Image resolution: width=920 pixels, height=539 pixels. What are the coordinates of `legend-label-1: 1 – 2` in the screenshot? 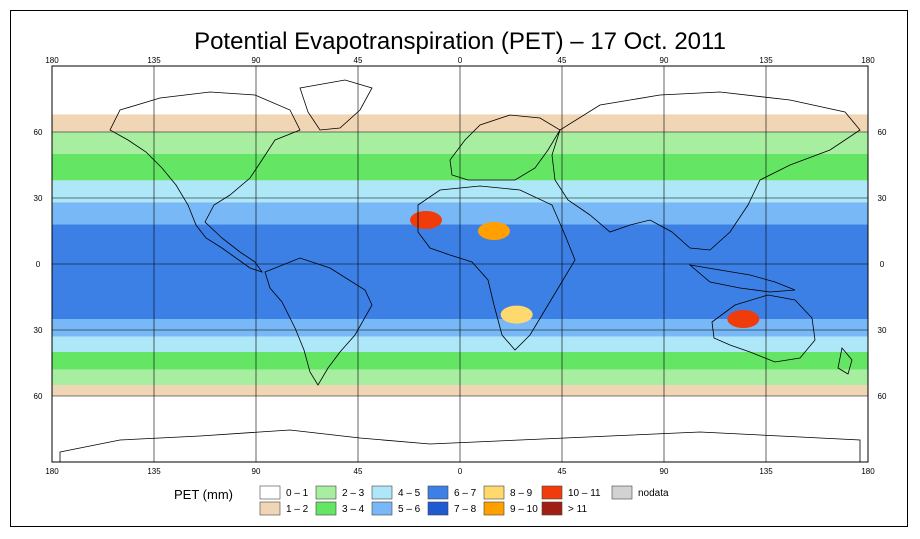 It's located at (297, 509).